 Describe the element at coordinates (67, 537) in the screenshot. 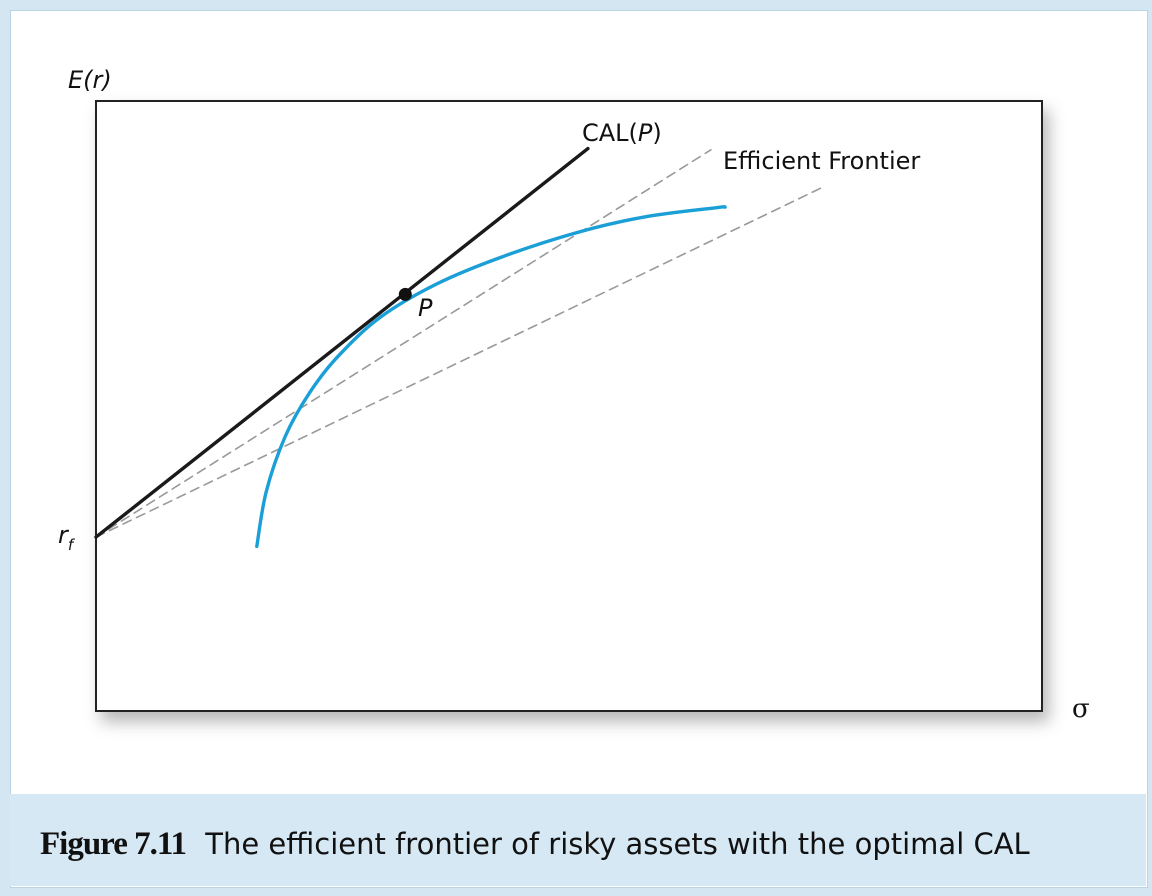

I see `rf-label: rf` at that location.